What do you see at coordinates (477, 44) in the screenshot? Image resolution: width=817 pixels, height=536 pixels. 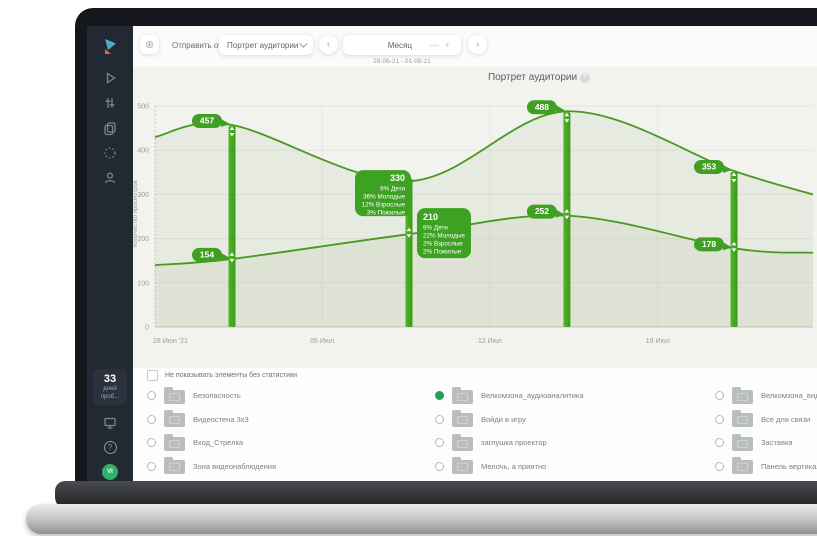 I see `next-period-button: ›` at bounding box center [477, 44].